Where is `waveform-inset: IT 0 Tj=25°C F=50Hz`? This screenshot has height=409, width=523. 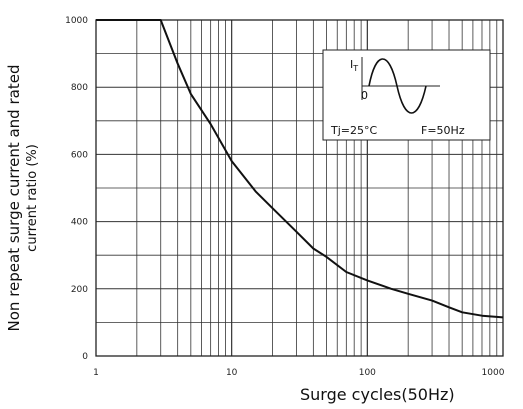 waveform-inset: IT 0 Tj=25°C F=50Hz is located at coordinates (406, 95).